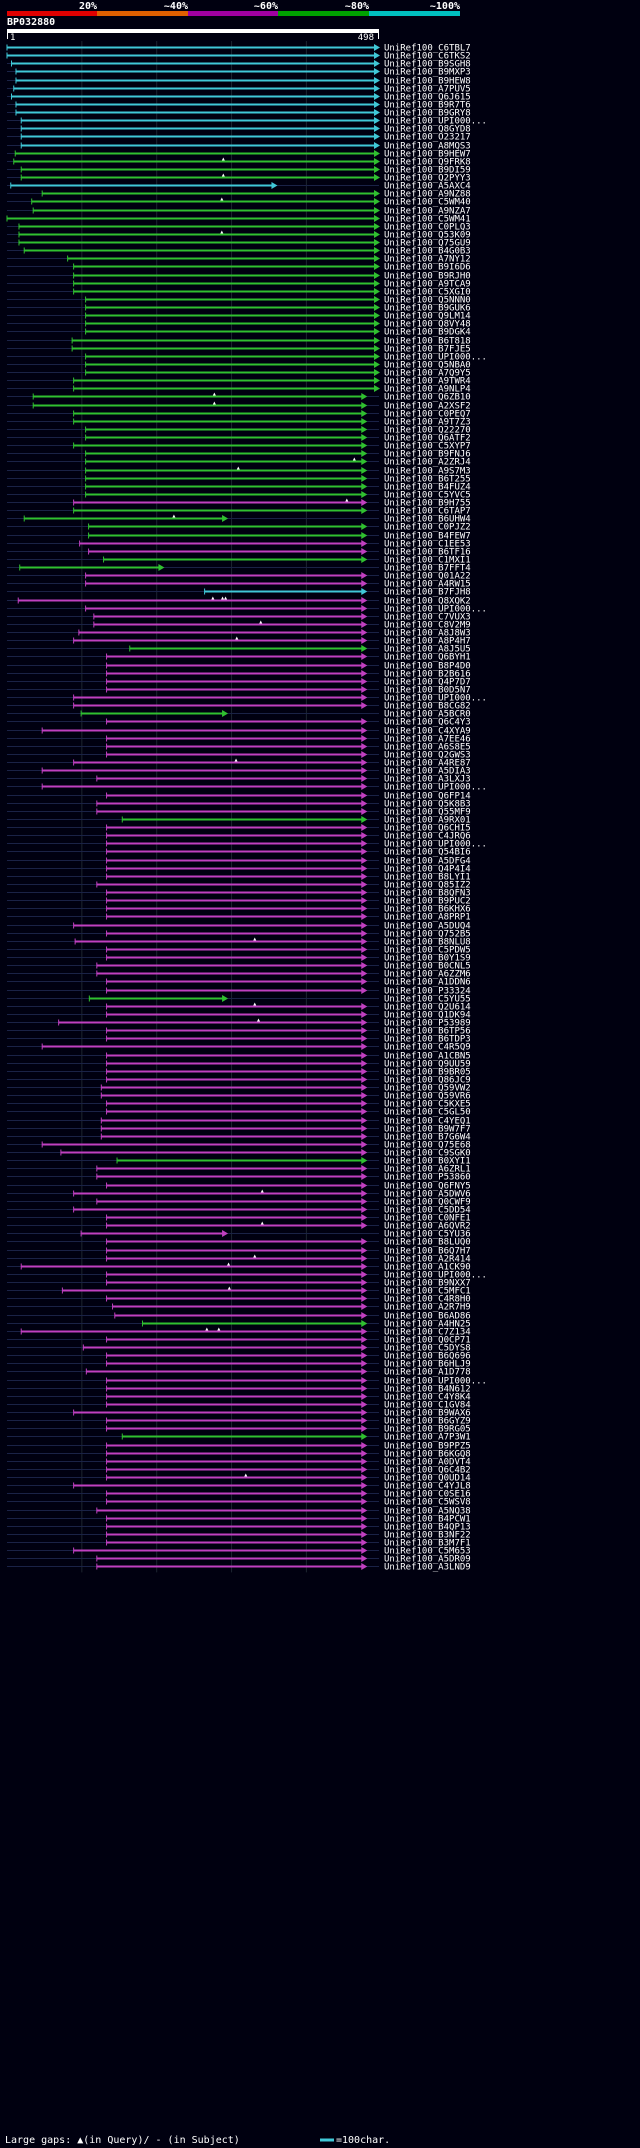 Image resolution: width=640 pixels, height=2148 pixels. Describe the element at coordinates (239, 1130) in the screenshot. I see `hit-row: UniRef100_B9W7F7` at that location.